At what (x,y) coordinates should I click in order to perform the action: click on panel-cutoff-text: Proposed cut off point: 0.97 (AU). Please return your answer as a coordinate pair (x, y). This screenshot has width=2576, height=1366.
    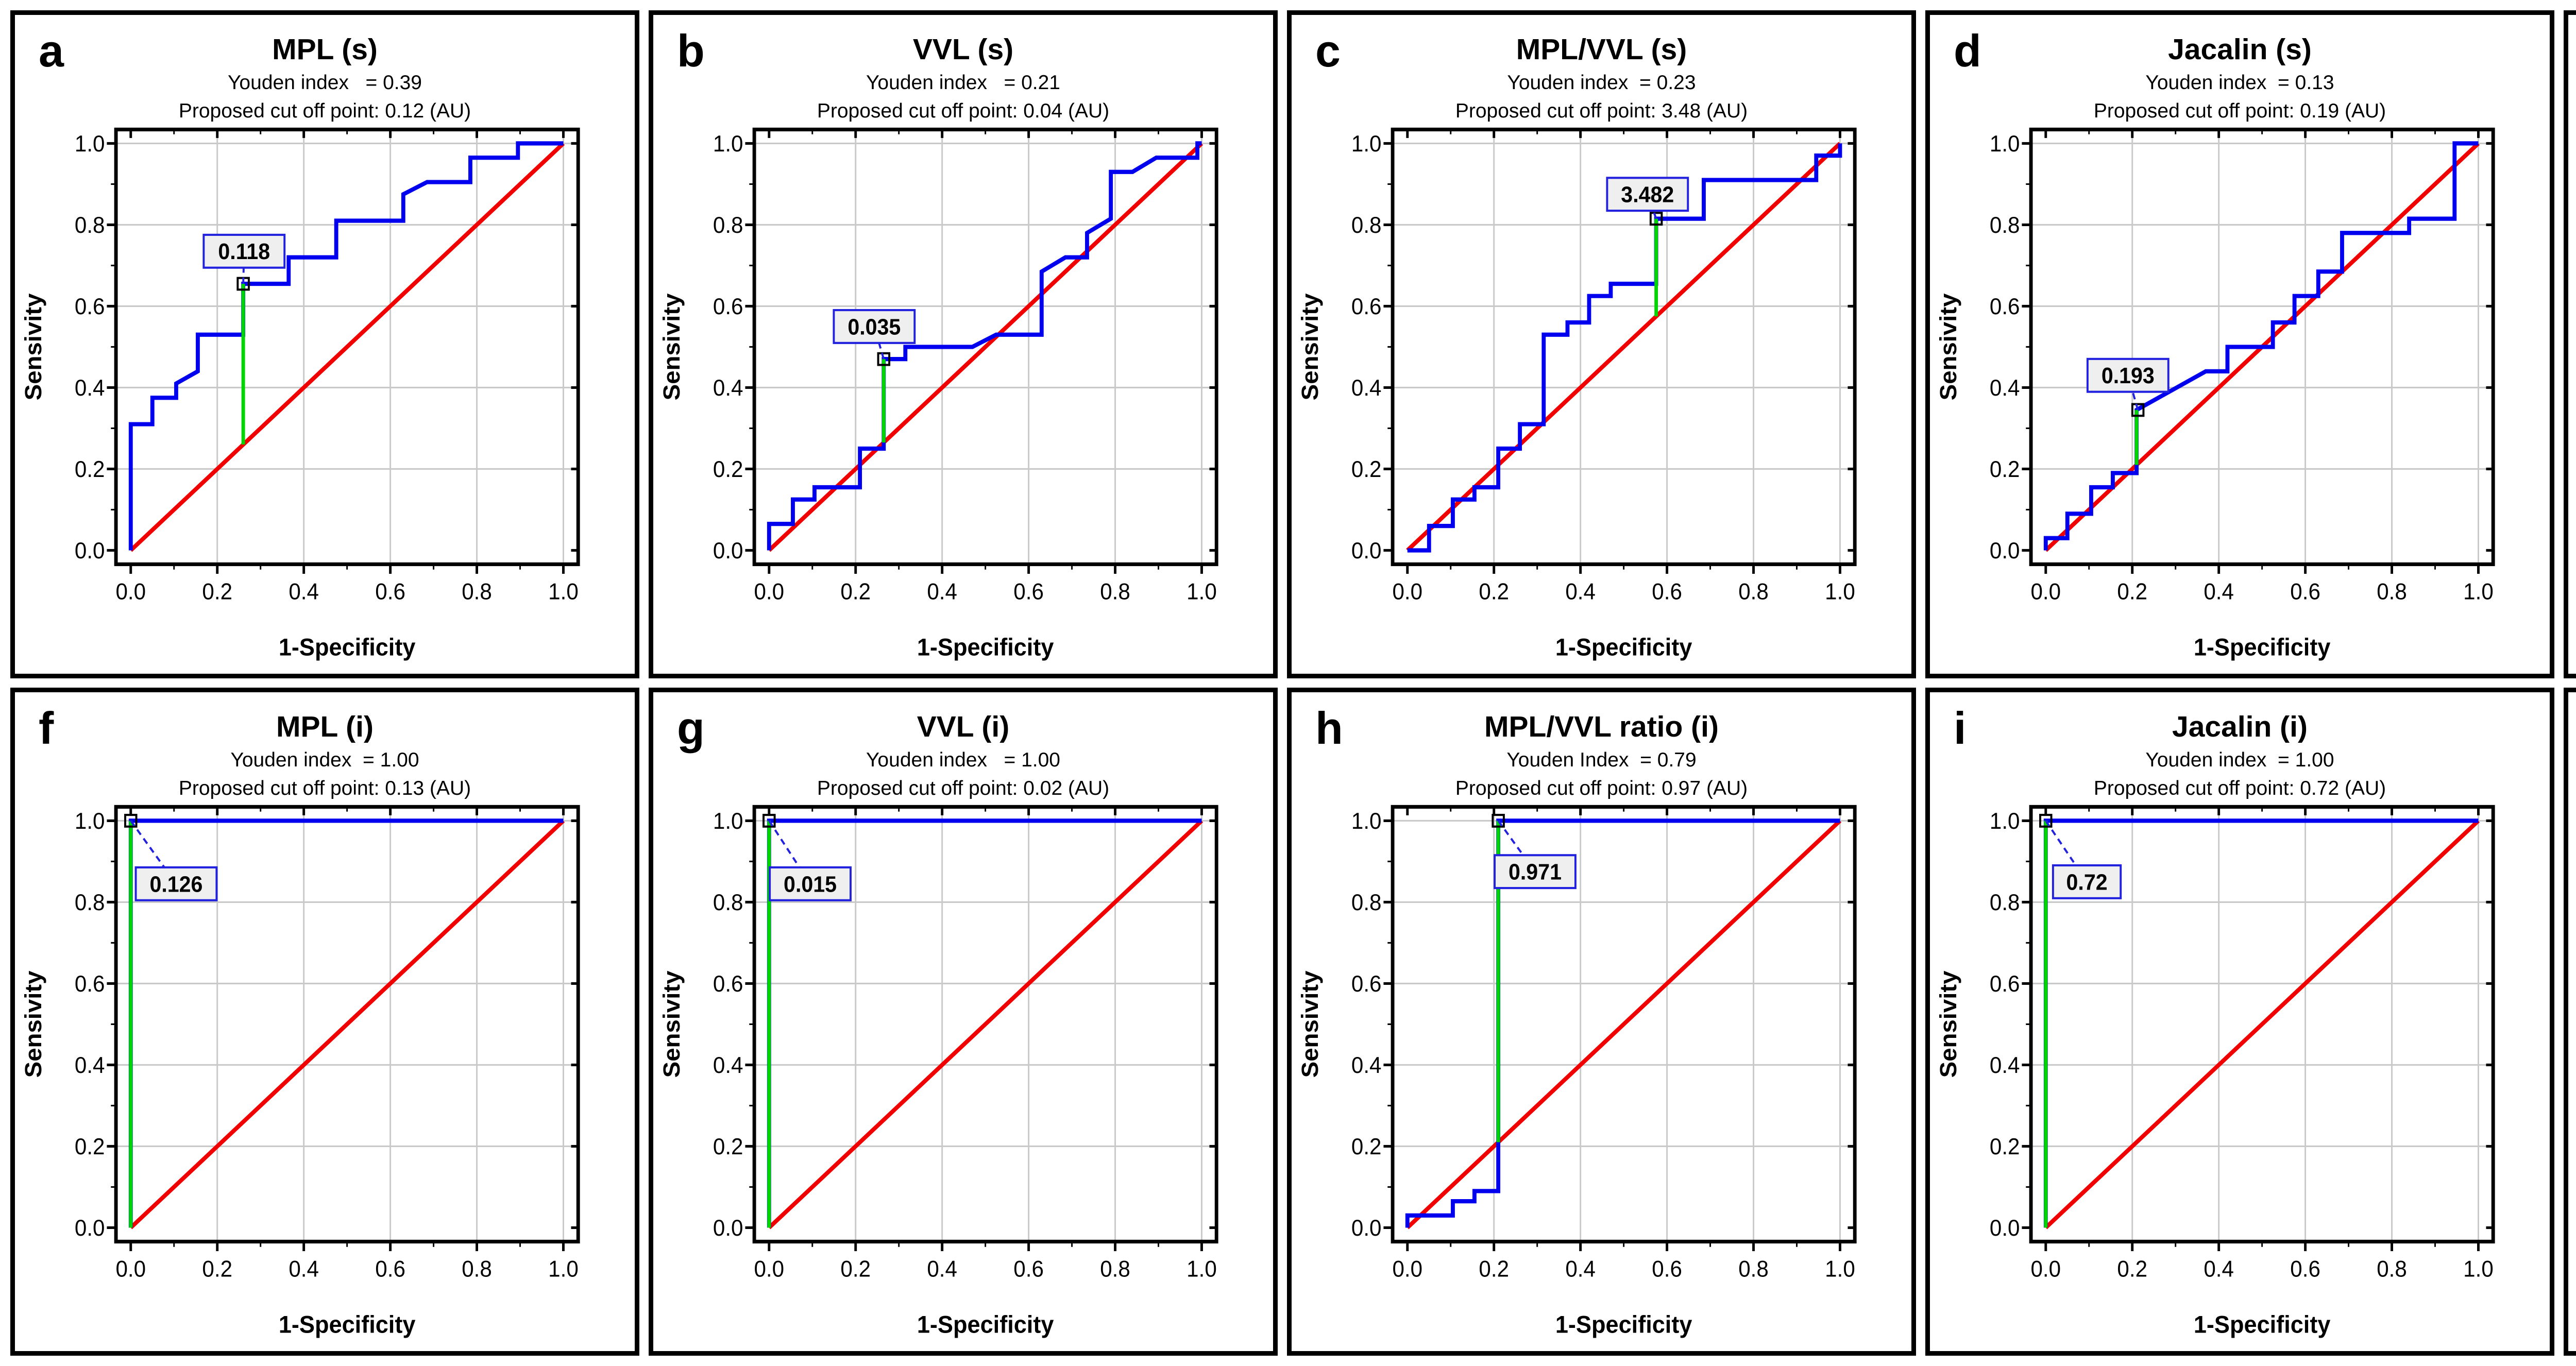
    Looking at the image, I should click on (1602, 788).